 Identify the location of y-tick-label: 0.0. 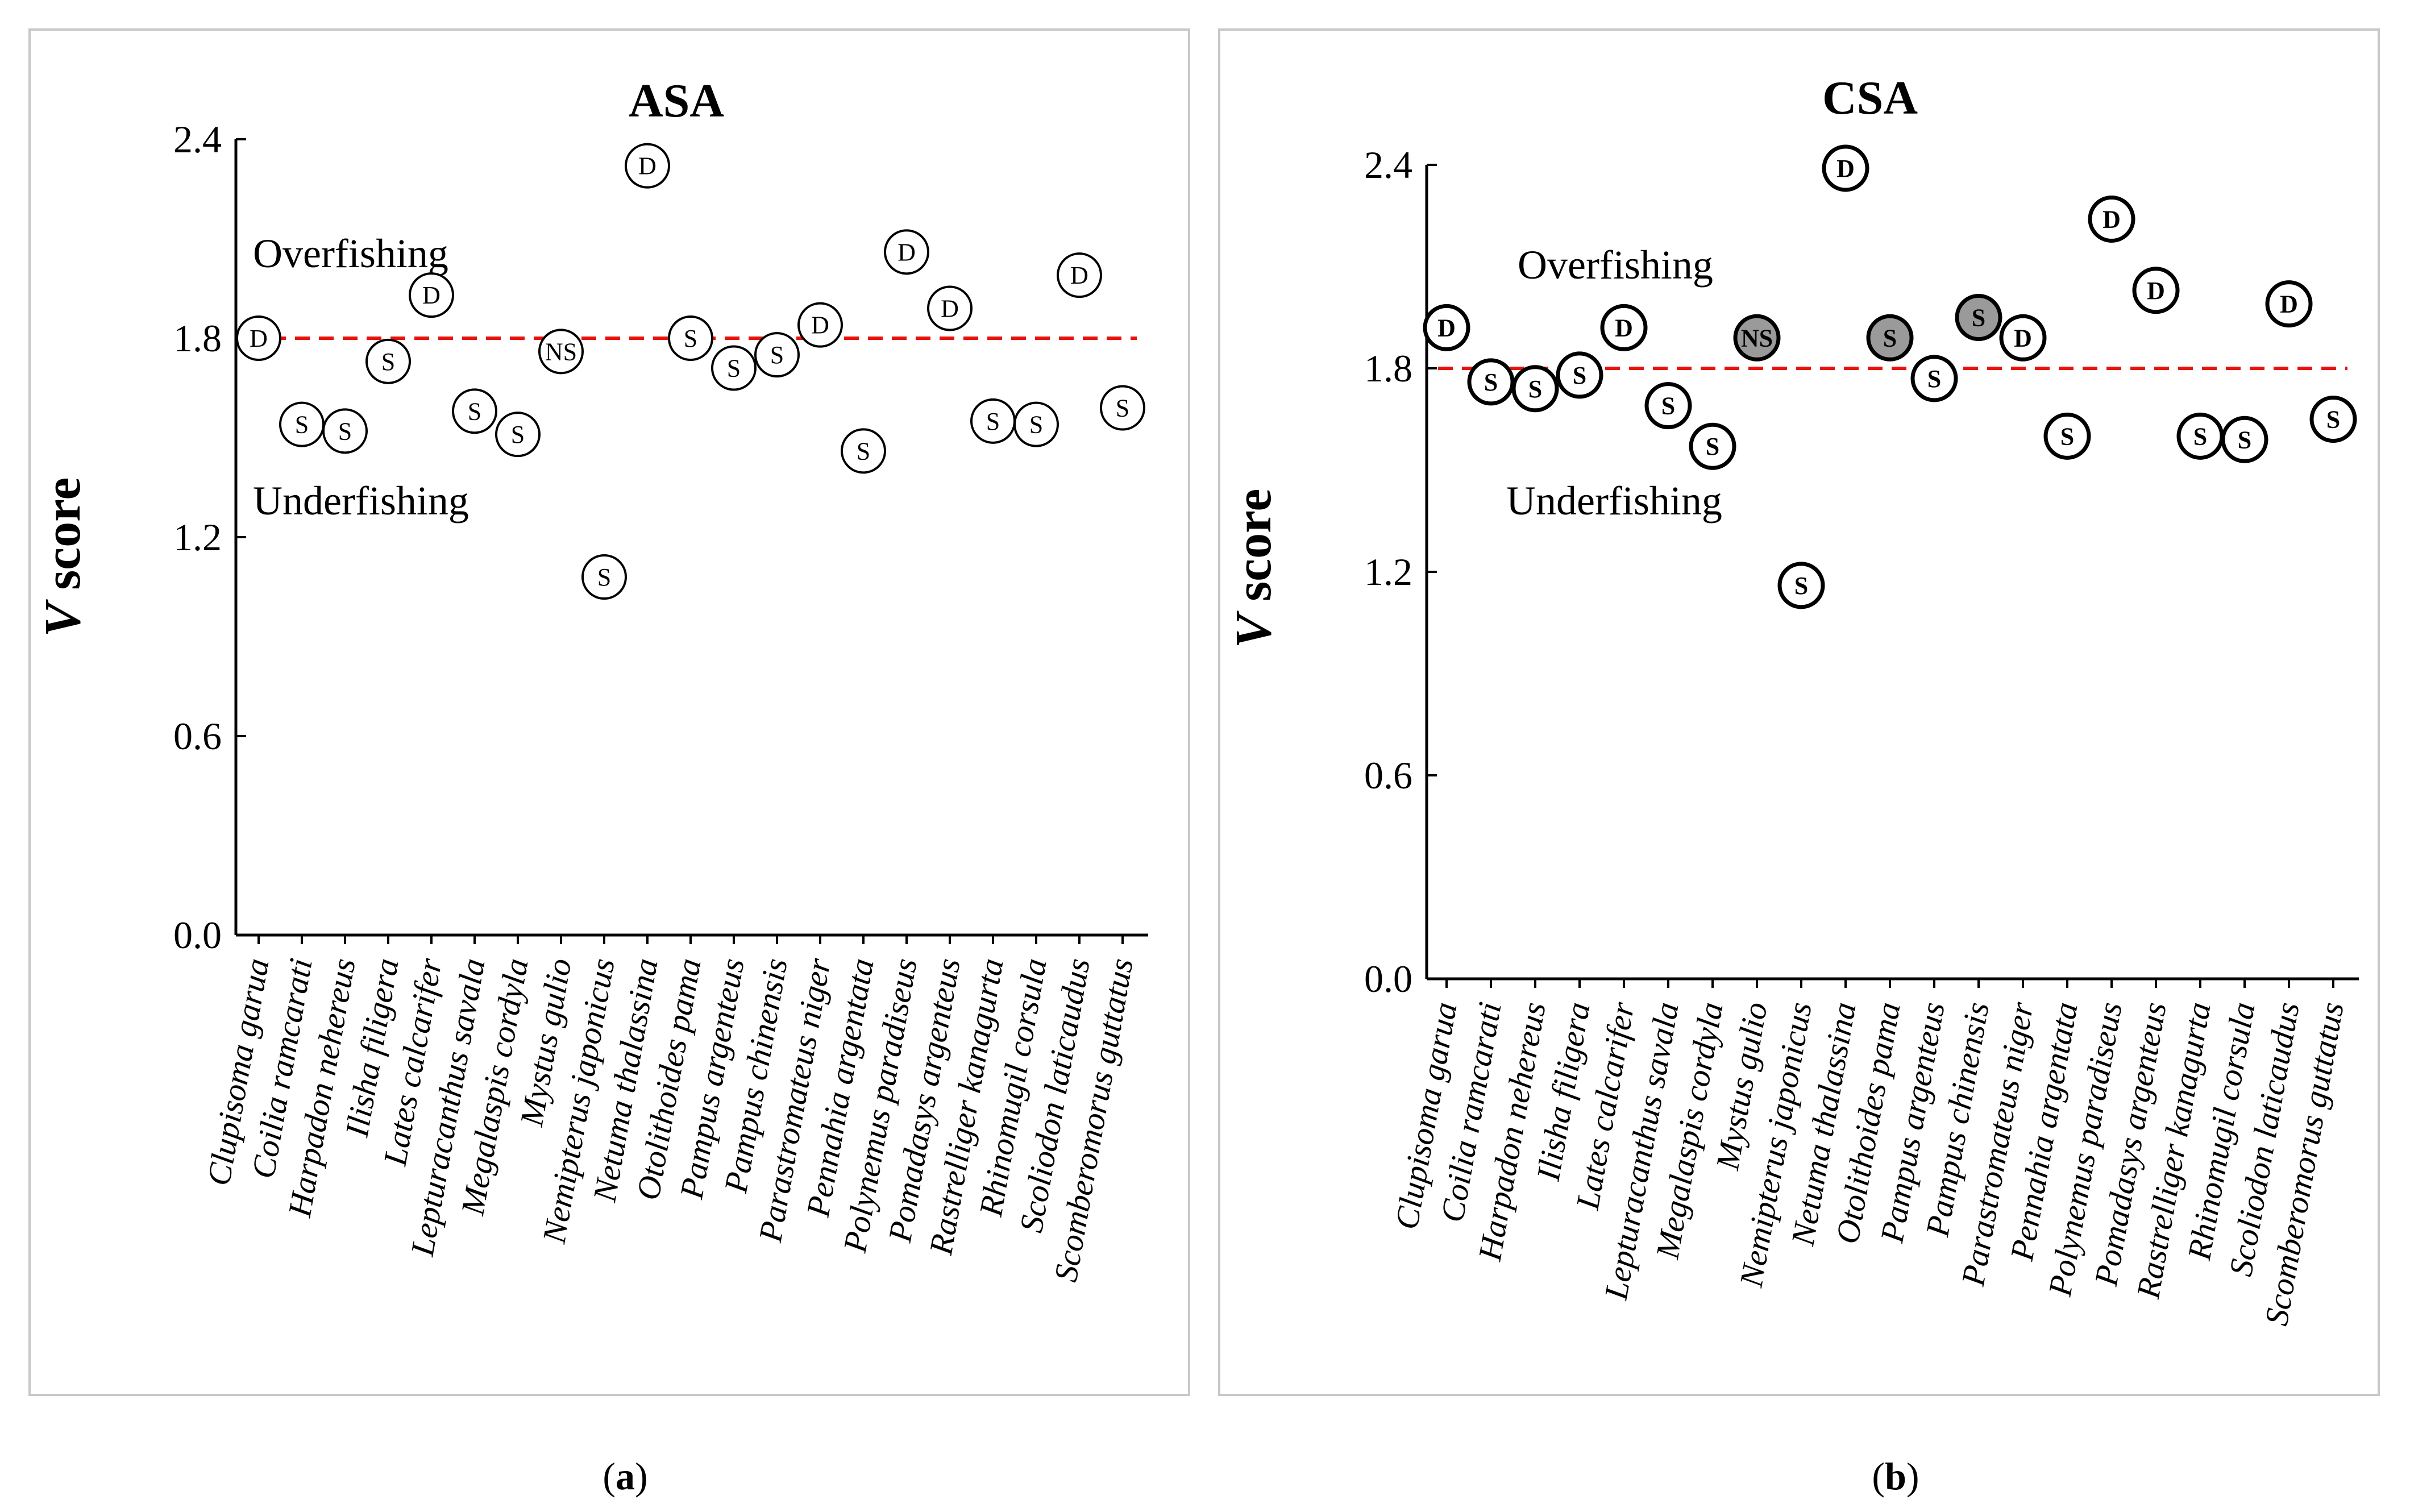
(1388, 978).